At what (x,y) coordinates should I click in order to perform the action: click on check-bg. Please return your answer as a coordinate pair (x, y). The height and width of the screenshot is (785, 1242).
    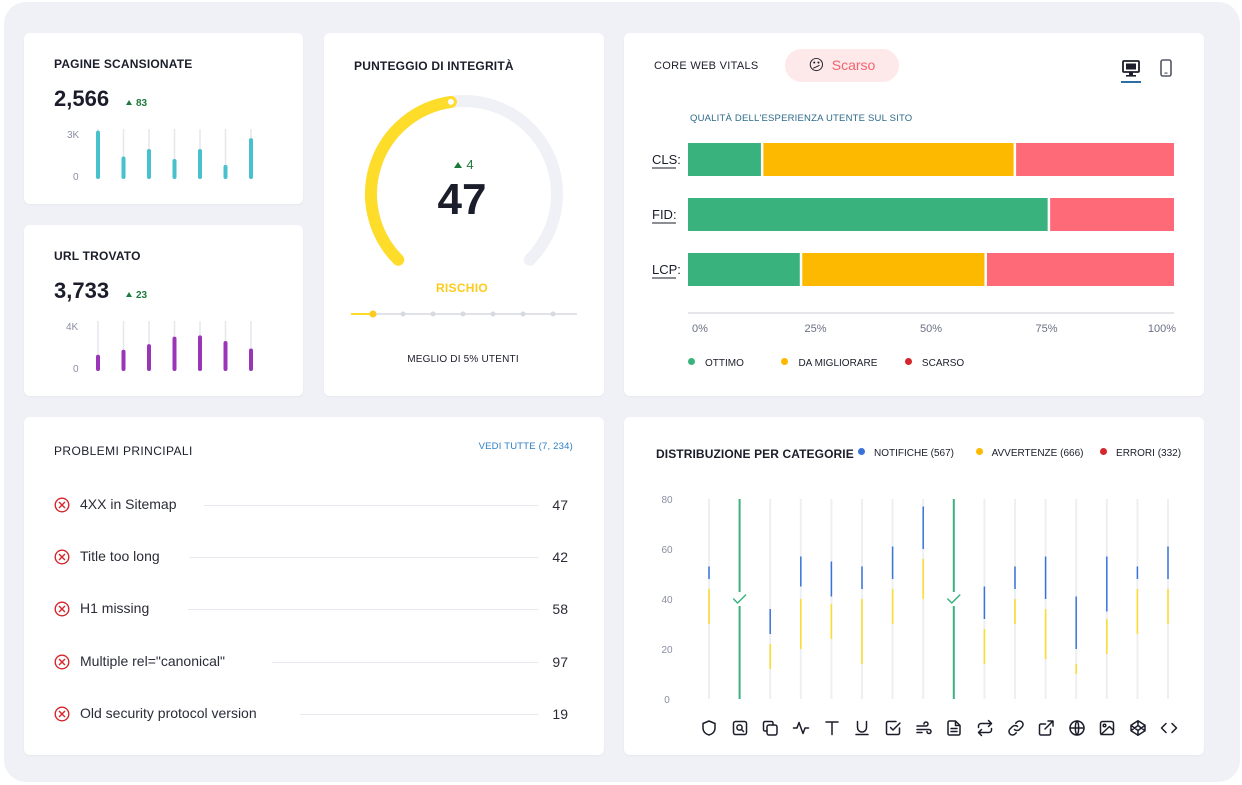
    Looking at the image, I should click on (739, 599).